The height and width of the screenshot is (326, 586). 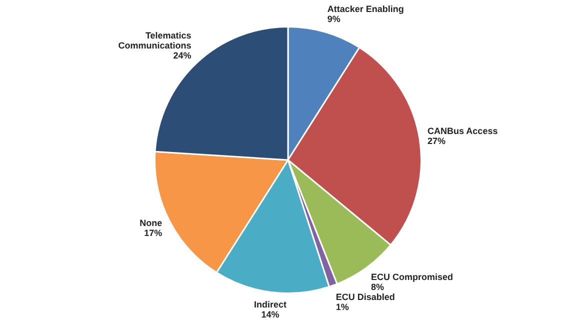 I want to click on slice-label: None, so click(x=151, y=223).